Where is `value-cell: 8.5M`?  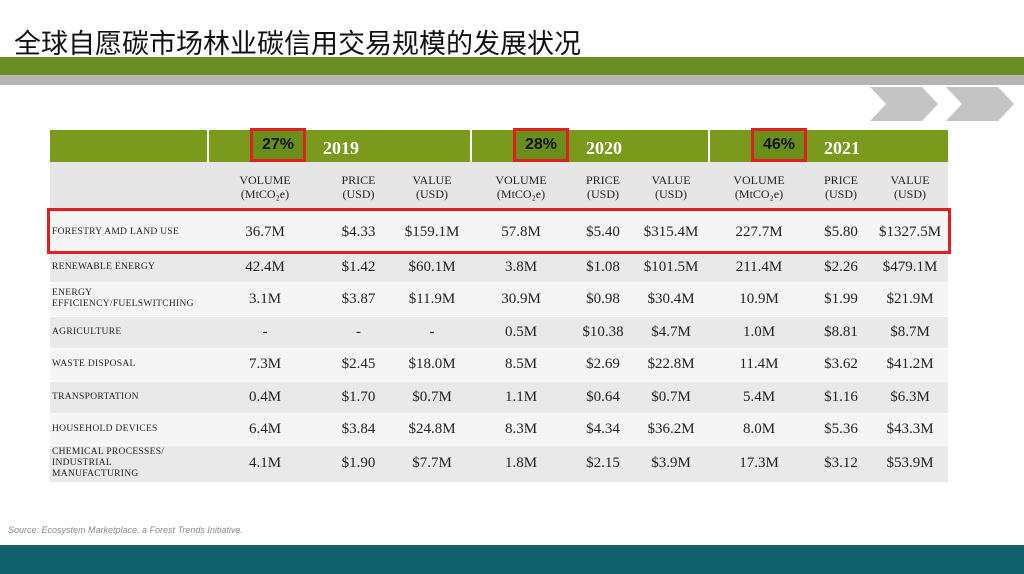 value-cell: 8.5M is located at coordinates (521, 364).